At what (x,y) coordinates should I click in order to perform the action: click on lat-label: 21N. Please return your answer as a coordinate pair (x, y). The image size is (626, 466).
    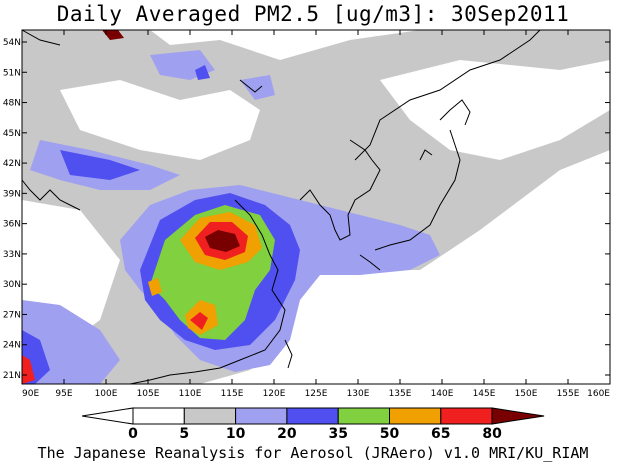
    Looking at the image, I should click on (12, 376).